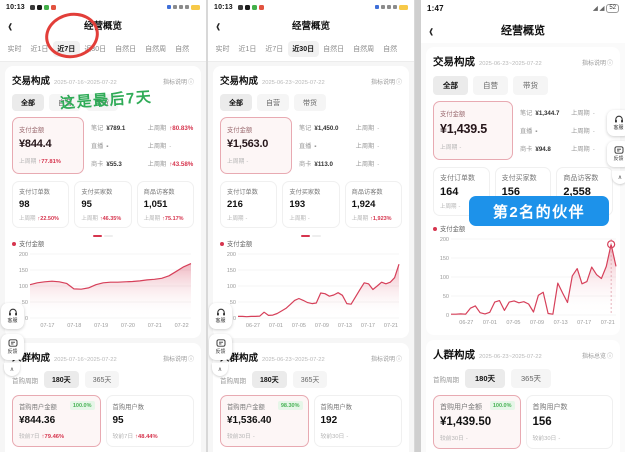  Describe the element at coordinates (466, 422) in the screenshot. I see `metric-value: ¥1,439.50` at that location.